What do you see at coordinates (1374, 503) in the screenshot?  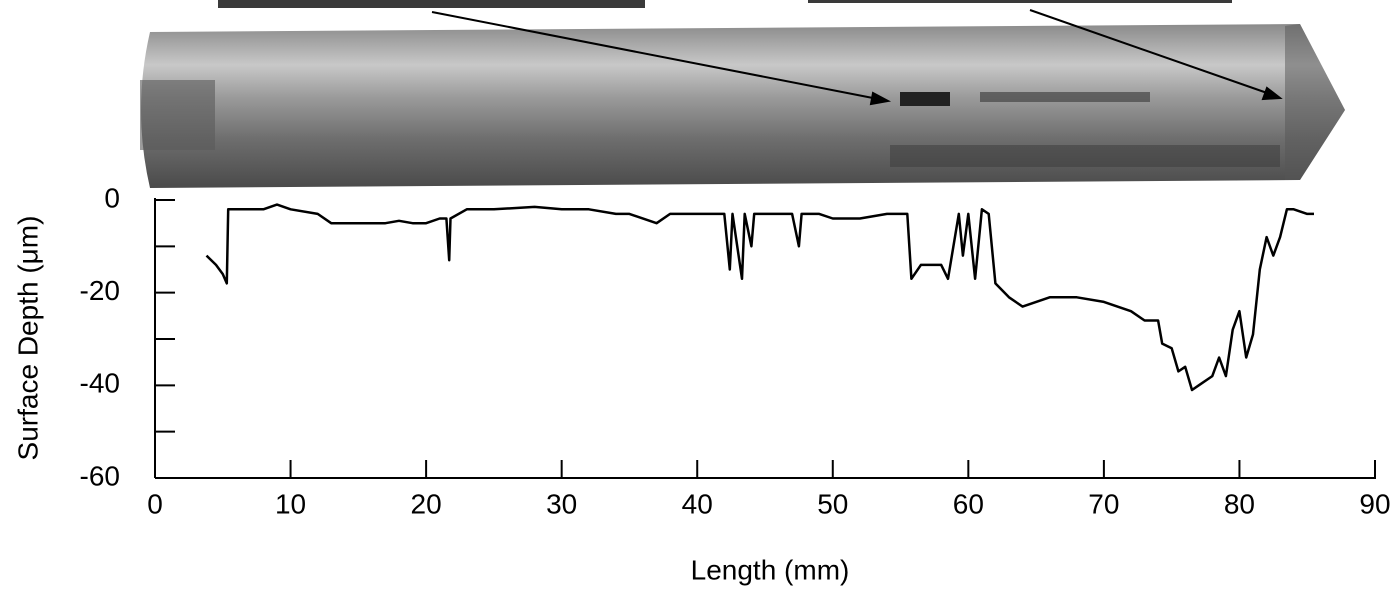 I see `x-tick-label: 90` at bounding box center [1374, 503].